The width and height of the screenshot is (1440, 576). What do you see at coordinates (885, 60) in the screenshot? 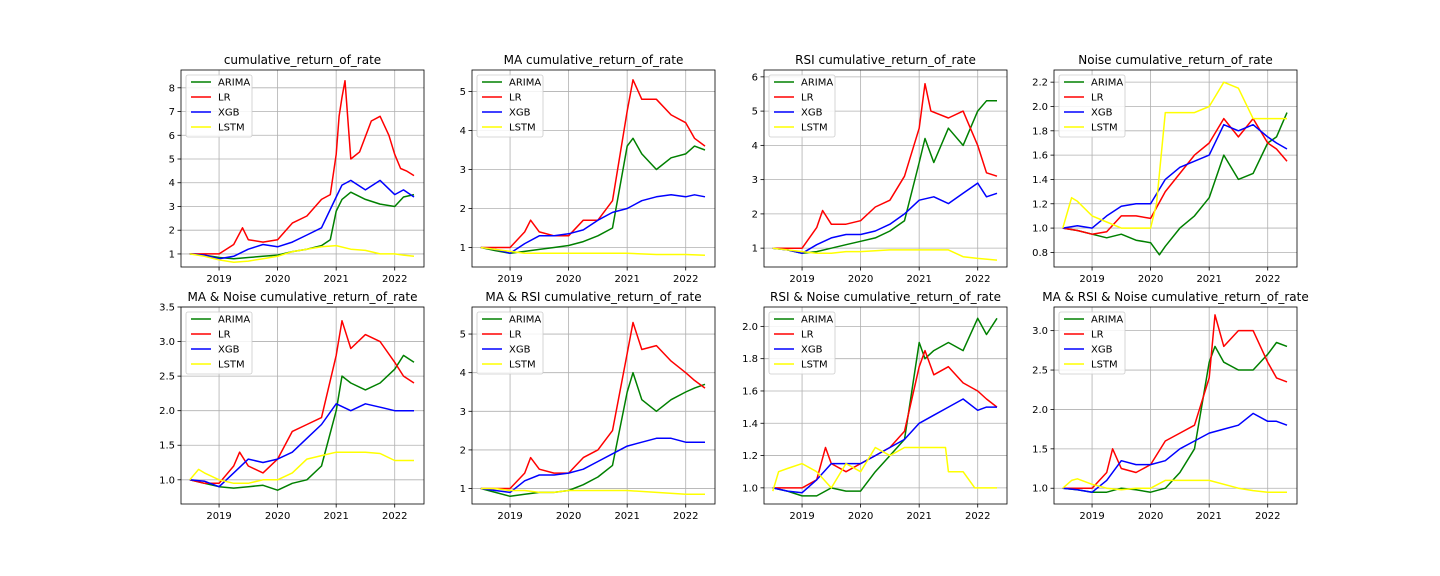
I see `chart-title: RSI cumulative_return_of_rate` at bounding box center [885, 60].